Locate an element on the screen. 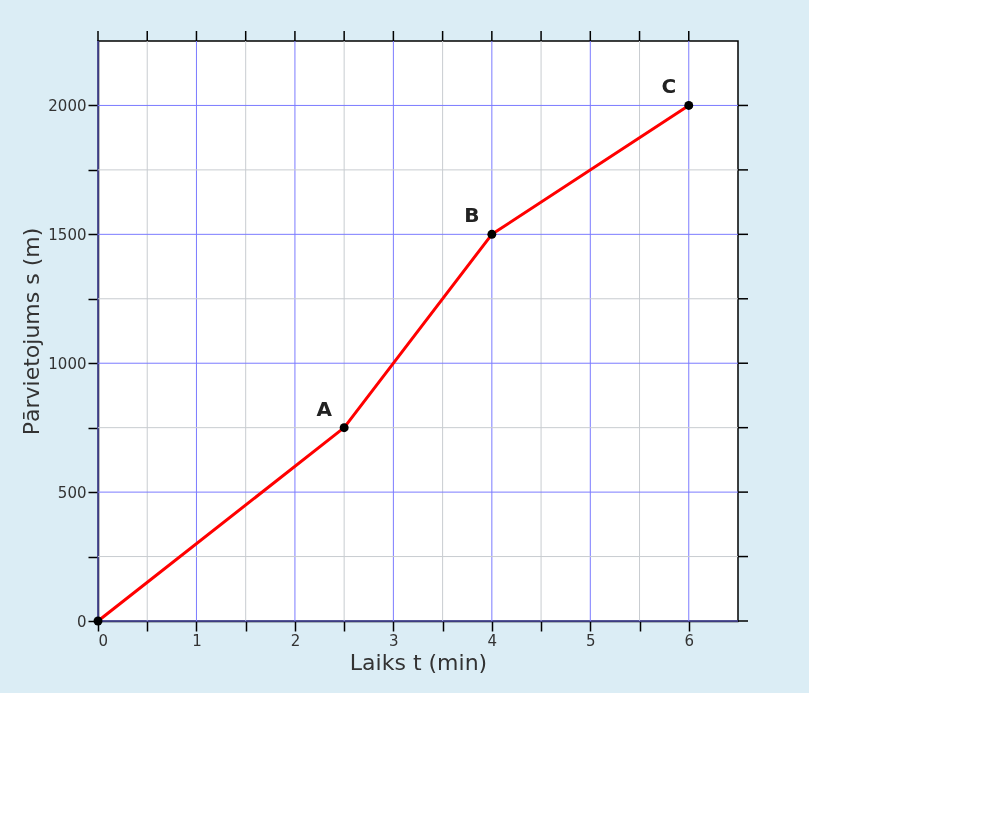  x-axis-title: Laiks t (min) is located at coordinates (418, 662).